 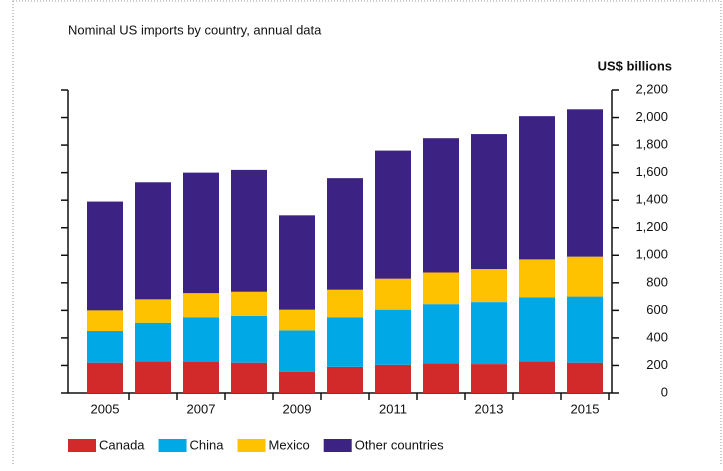 I want to click on y-tick-label: 1,400, so click(x=651, y=199).